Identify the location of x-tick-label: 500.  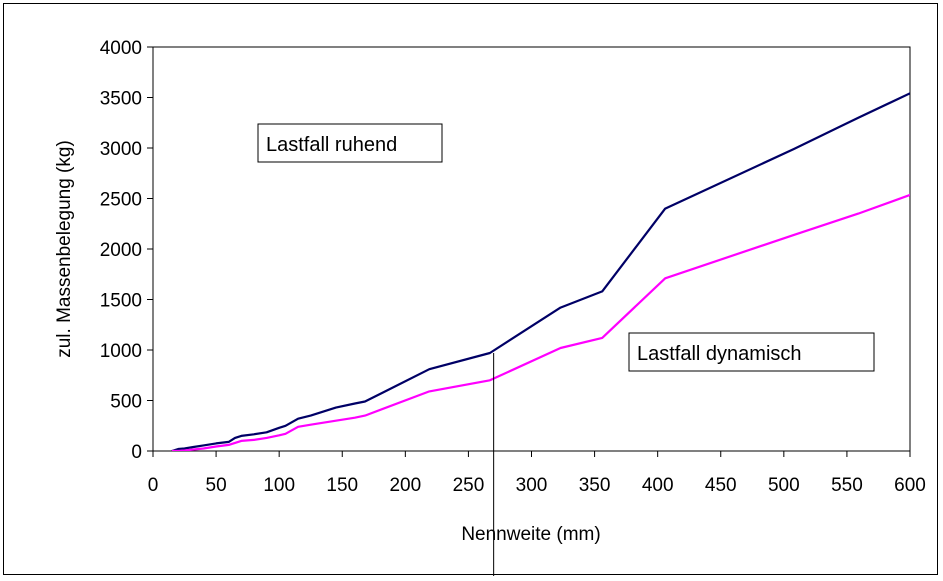
(784, 485).